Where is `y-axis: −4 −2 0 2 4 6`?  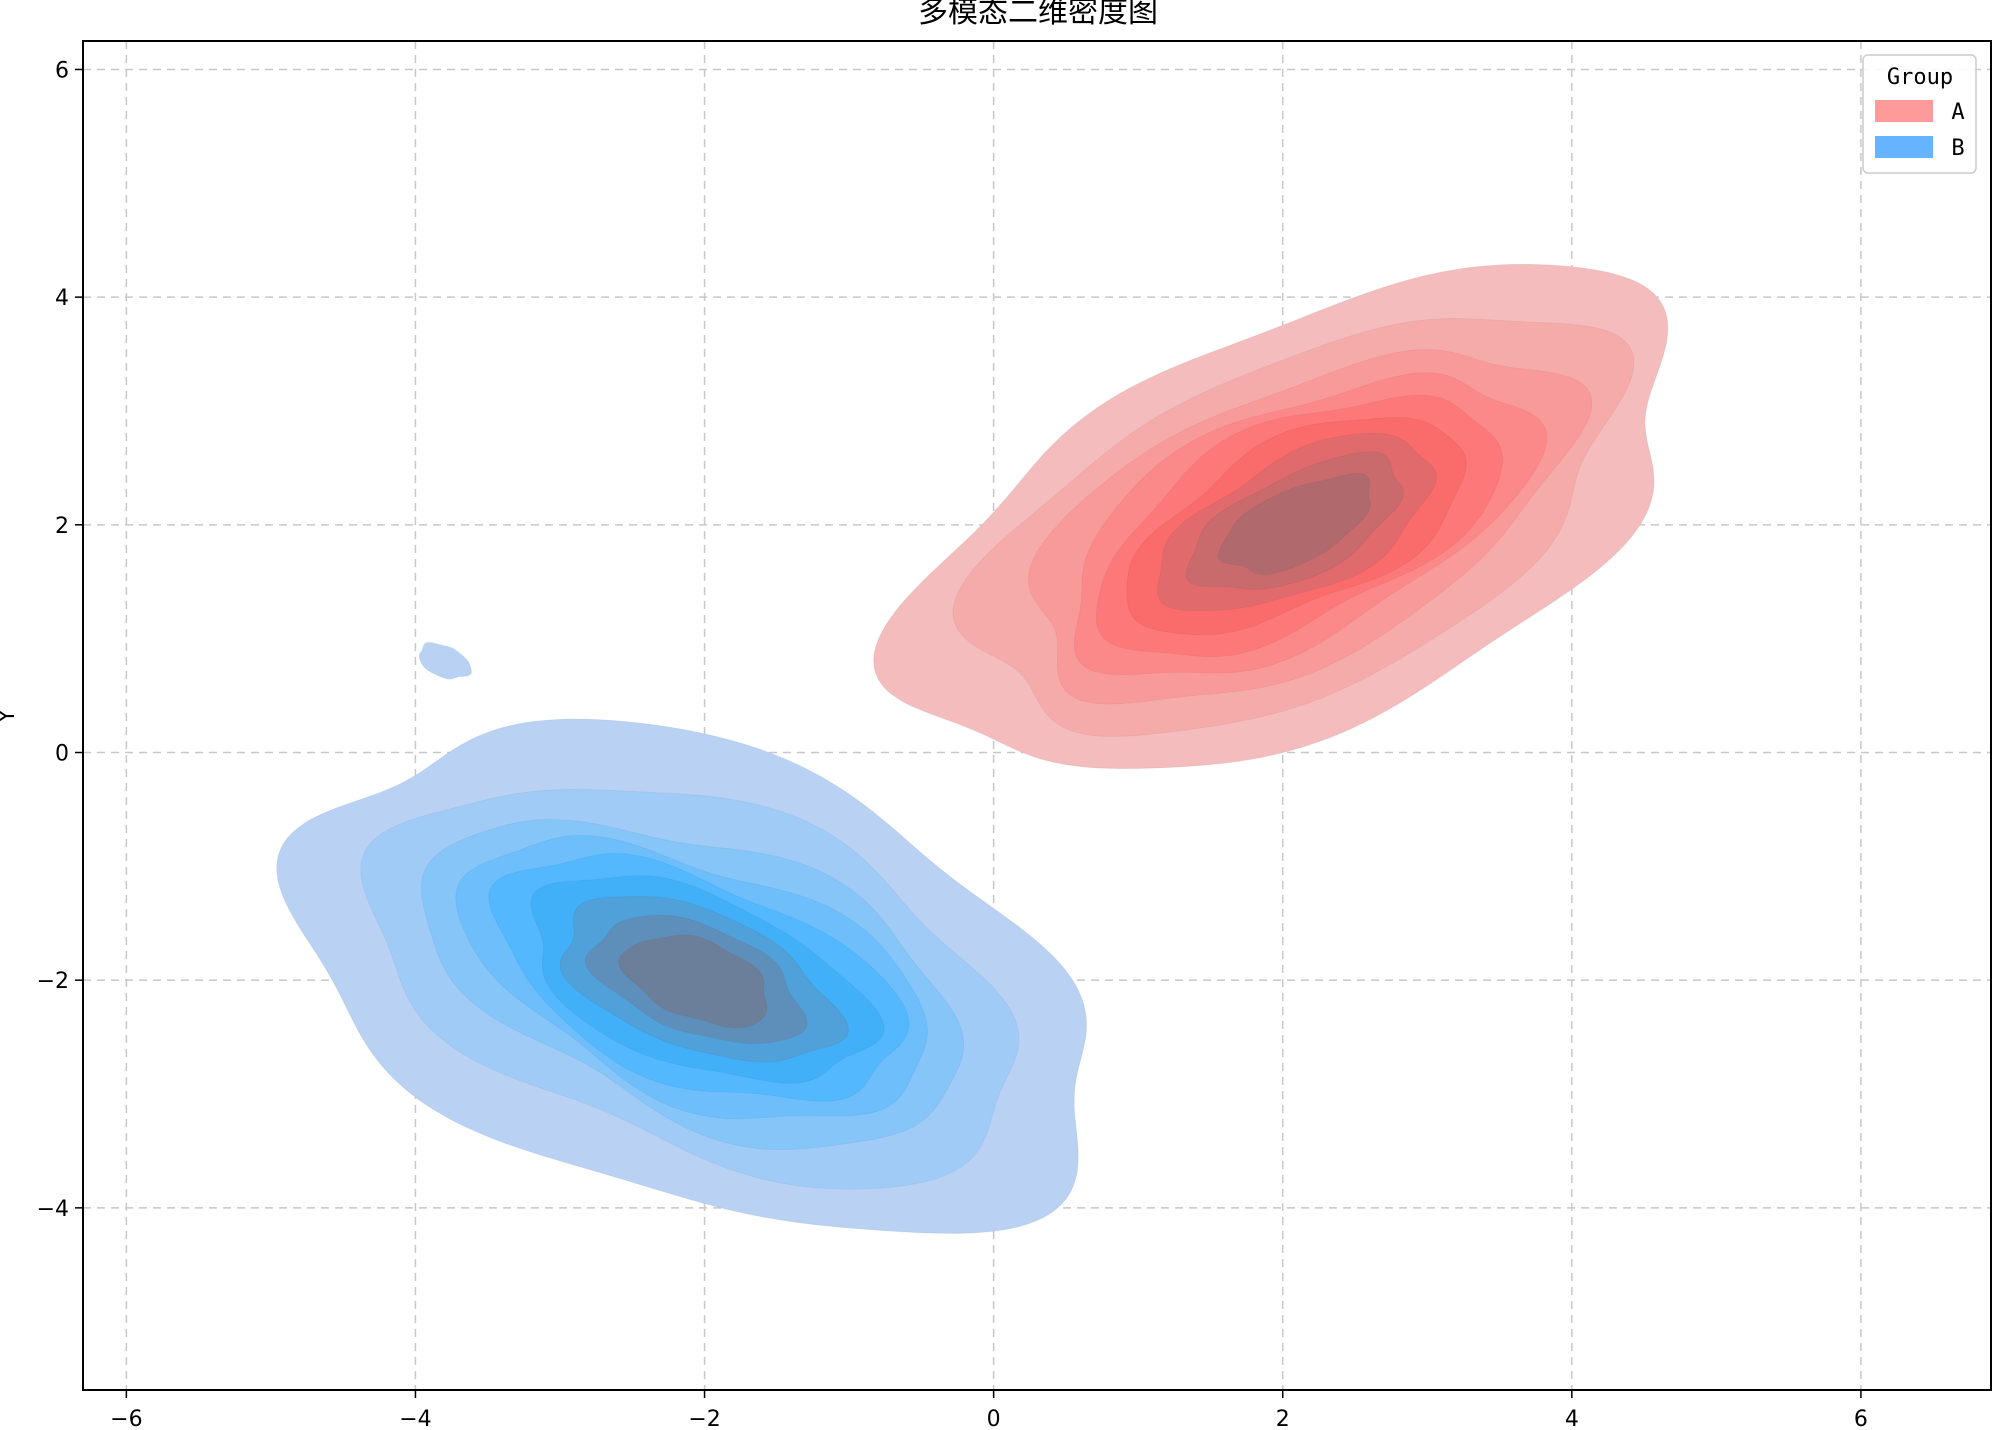 y-axis: −4 −2 0 2 4 6 is located at coordinates (60, 639).